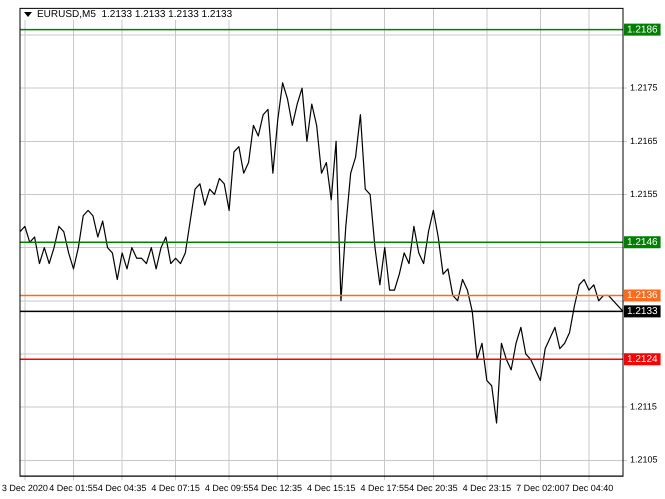 The width and height of the screenshot is (665, 499). I want to click on y-tick-label: 1.2115, so click(643, 407).